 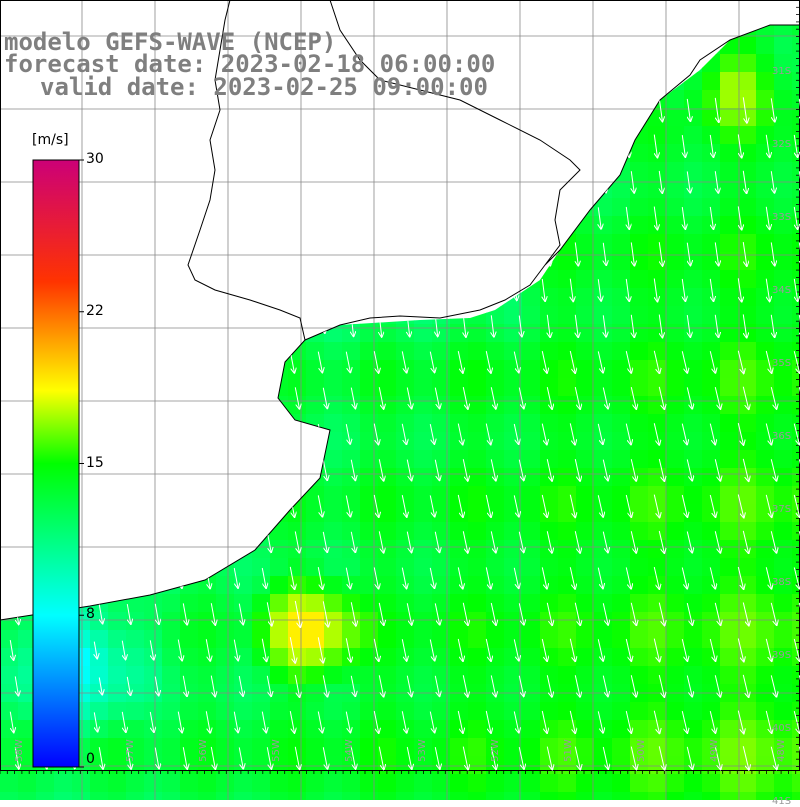 What do you see at coordinates (641, 750) in the screenshot?
I see `lon-label: 50W` at bounding box center [641, 750].